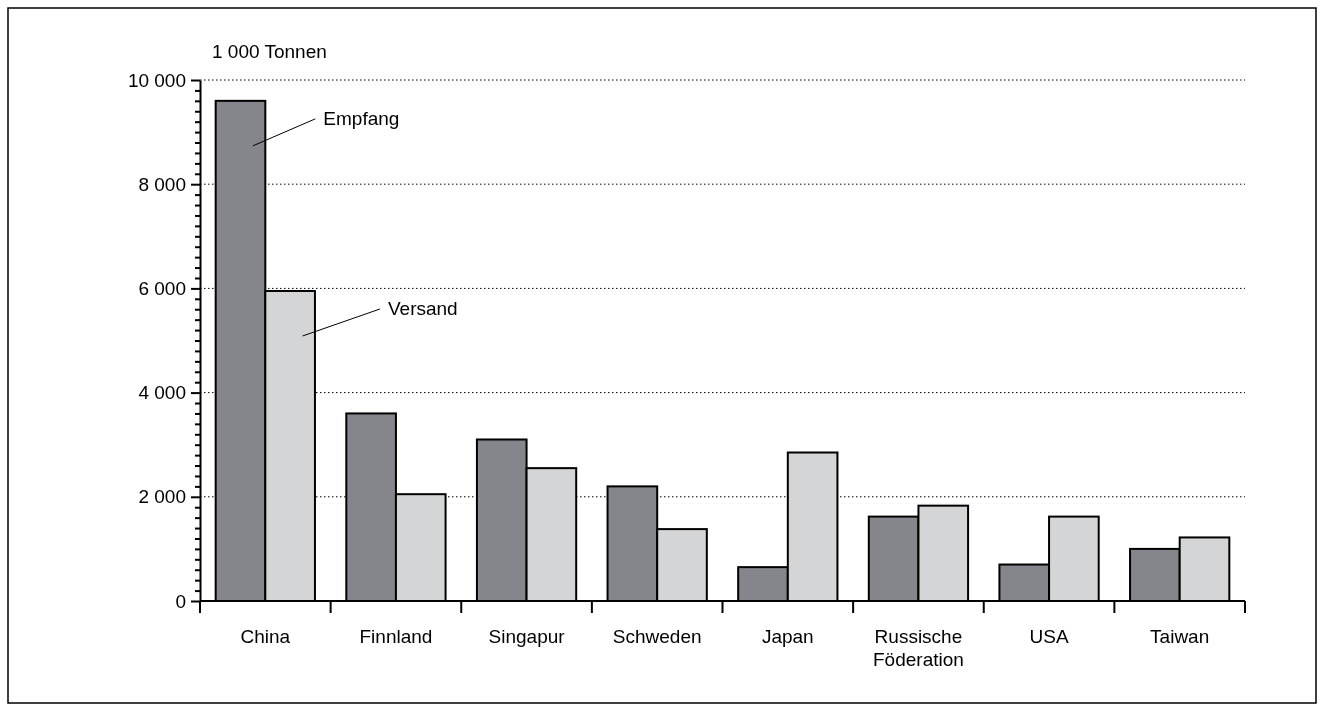  Describe the element at coordinates (1180, 636) in the screenshot. I see `x-tick-label: Taiwan` at that location.